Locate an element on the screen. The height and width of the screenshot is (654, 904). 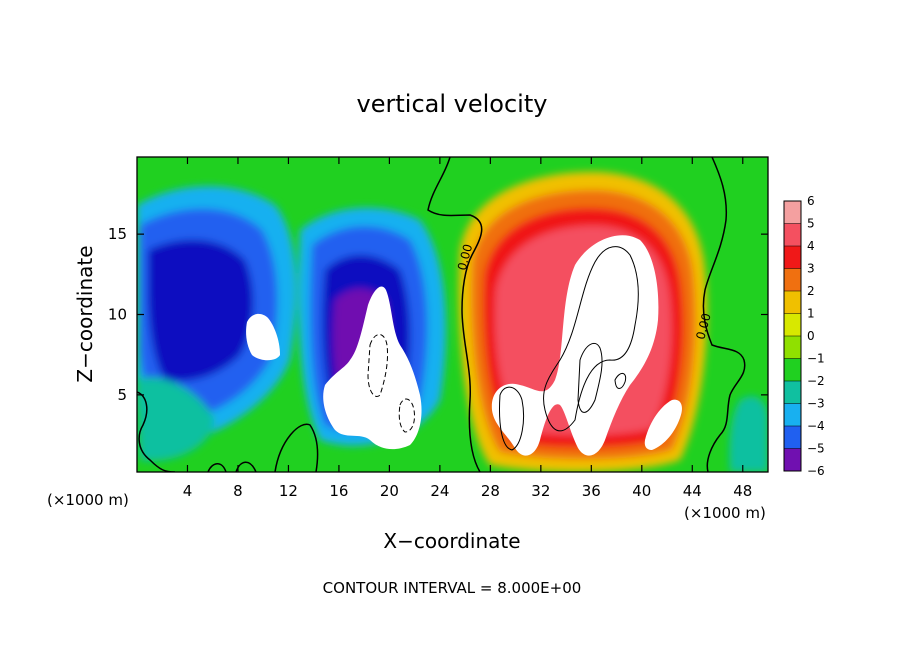
colorbar-label: 1 is located at coordinates (811, 314).